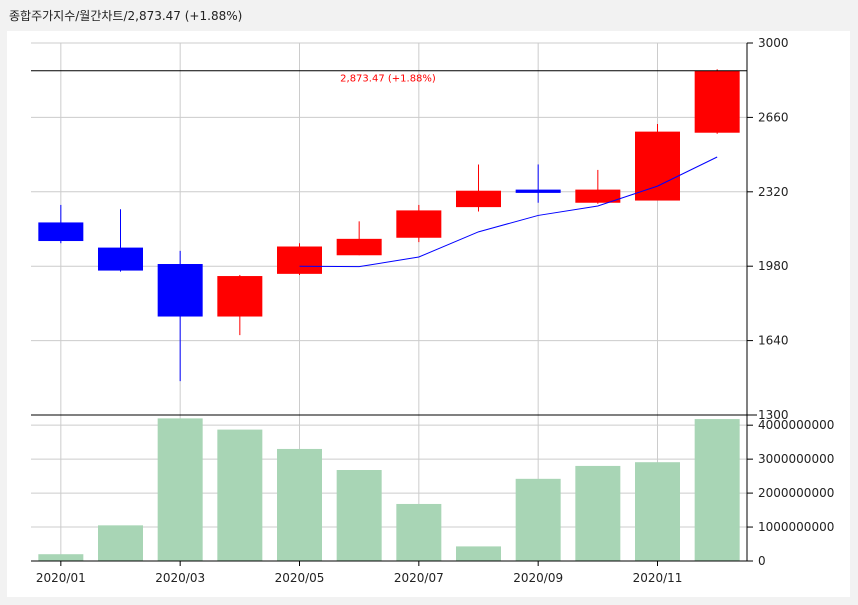 This screenshot has height=605, width=858. What do you see at coordinates (388, 79) in the screenshot?
I see `last-price-label: 2,873.47 (+1.88%)` at bounding box center [388, 79].